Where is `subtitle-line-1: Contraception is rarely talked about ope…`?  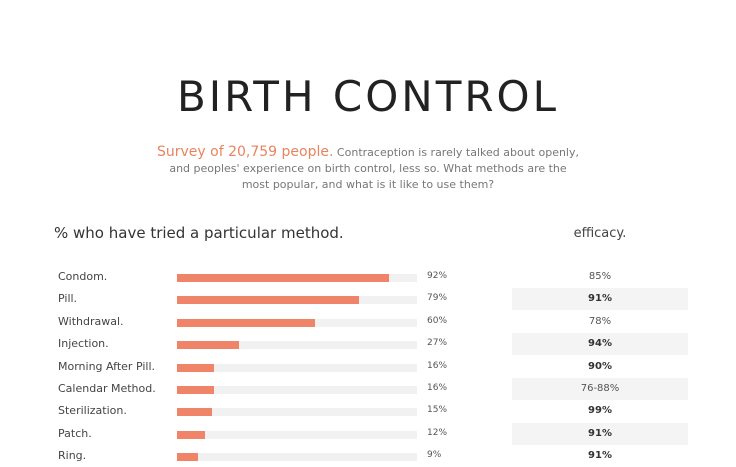 subtitle-line-1: Contraception is rarely talked about ope… is located at coordinates (456, 152).